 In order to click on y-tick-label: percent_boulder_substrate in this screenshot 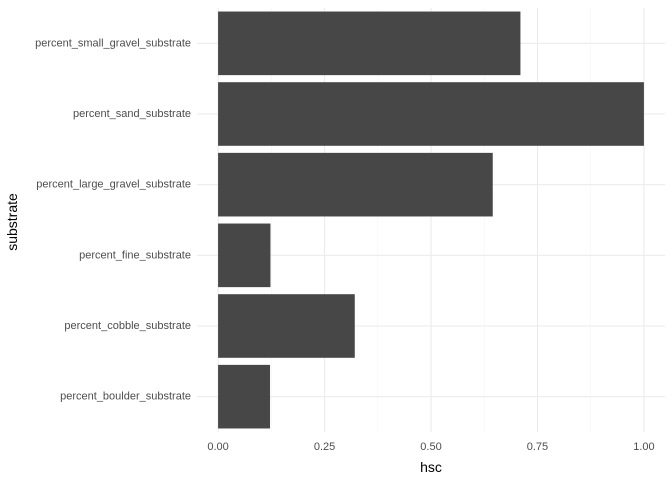, I will do `click(125, 397)`.